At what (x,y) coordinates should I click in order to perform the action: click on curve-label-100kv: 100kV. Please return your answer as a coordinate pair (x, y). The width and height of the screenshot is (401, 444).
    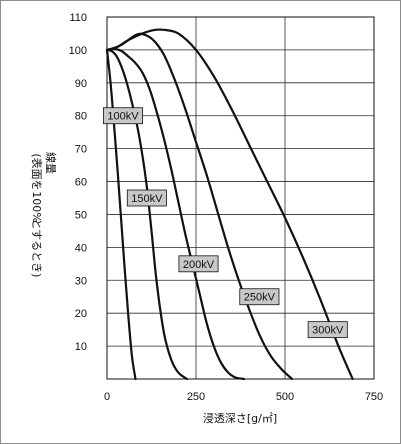
    Looking at the image, I should click on (123, 116).